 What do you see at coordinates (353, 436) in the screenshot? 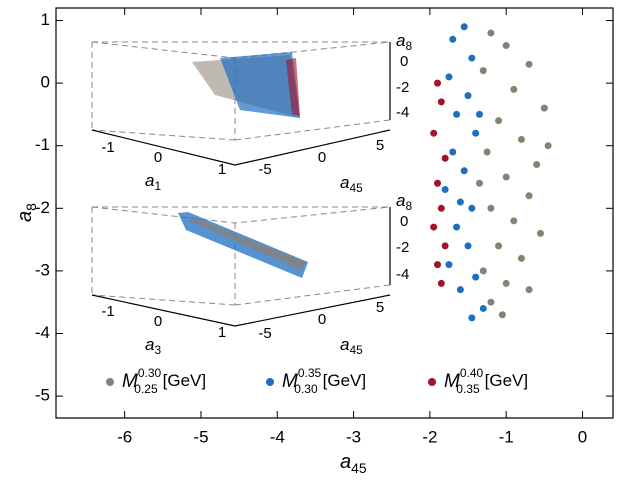
I see `x-tick-label: -3` at bounding box center [353, 436].